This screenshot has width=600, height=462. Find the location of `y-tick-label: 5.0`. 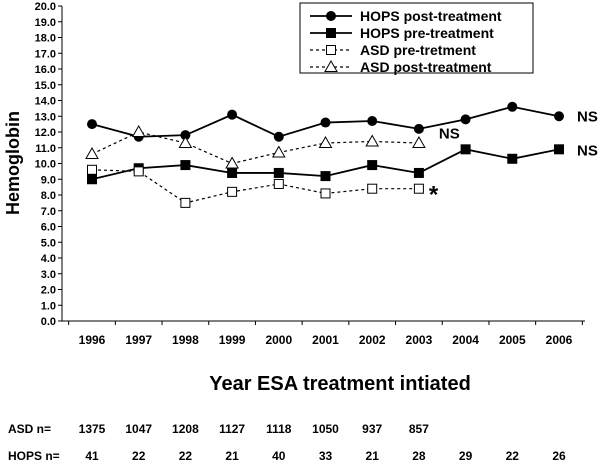

y-tick-label: 5.0 is located at coordinates (48, 243).